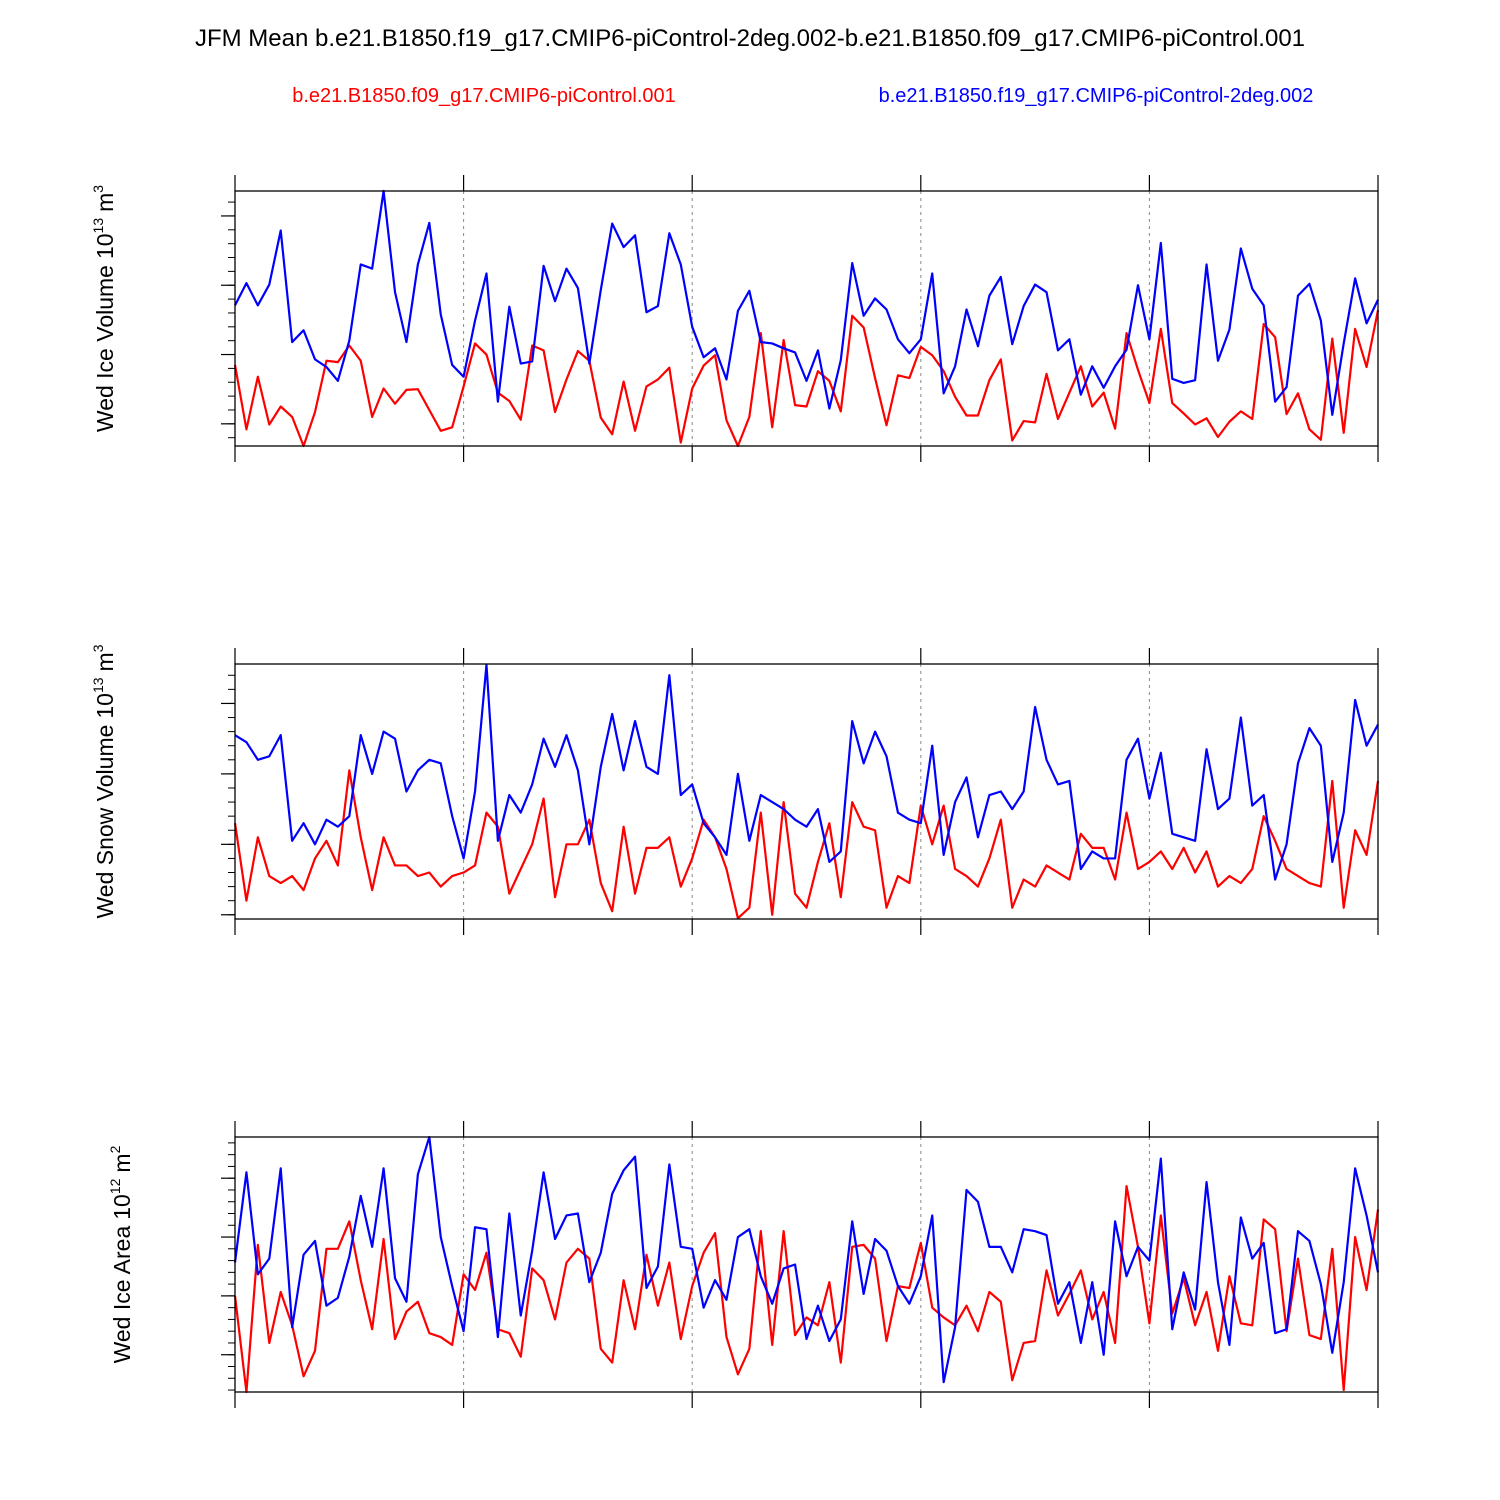 The width and height of the screenshot is (1500, 1500). I want to click on y-axis-title-exponent: 2, so click(115, 1149).